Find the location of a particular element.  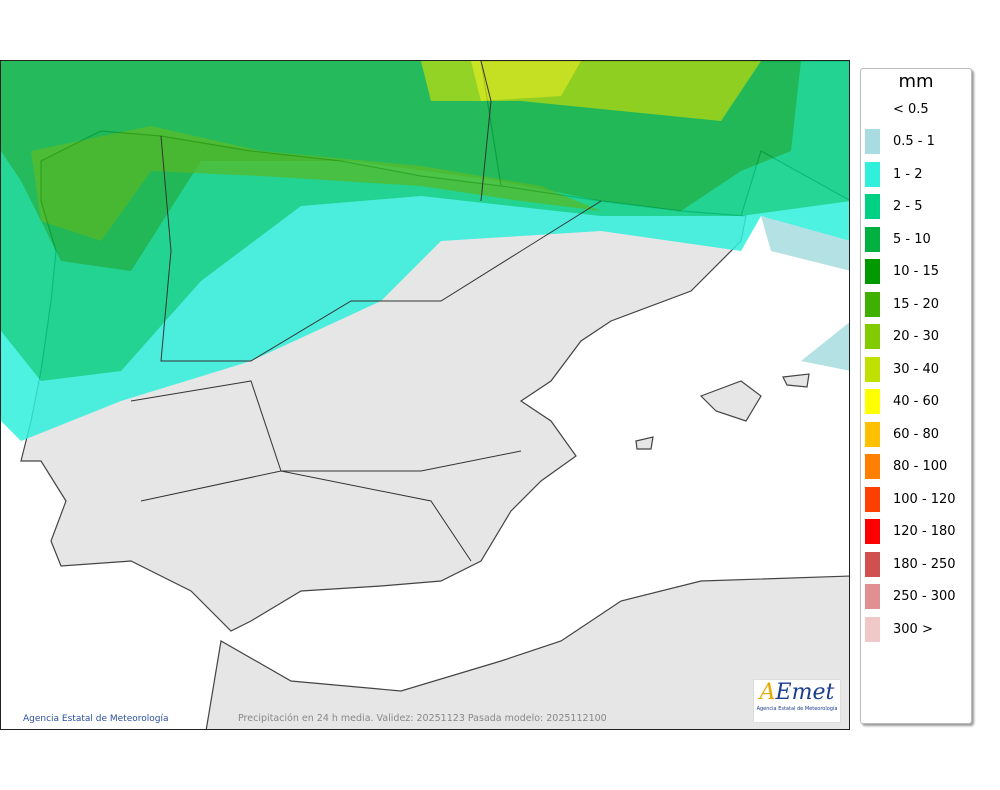

legend-item: 0.5 - 1 is located at coordinates (900, 141).